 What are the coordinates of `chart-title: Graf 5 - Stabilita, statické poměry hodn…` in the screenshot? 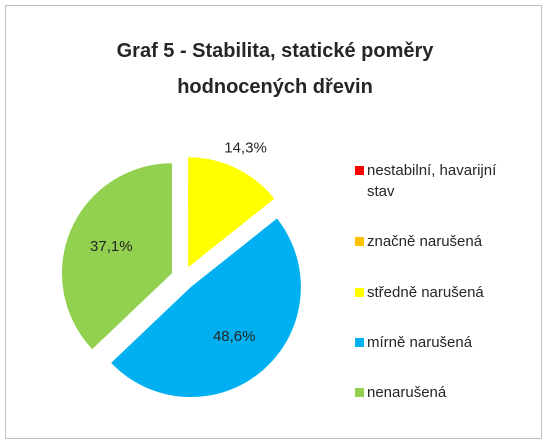 It's located at (275, 69).